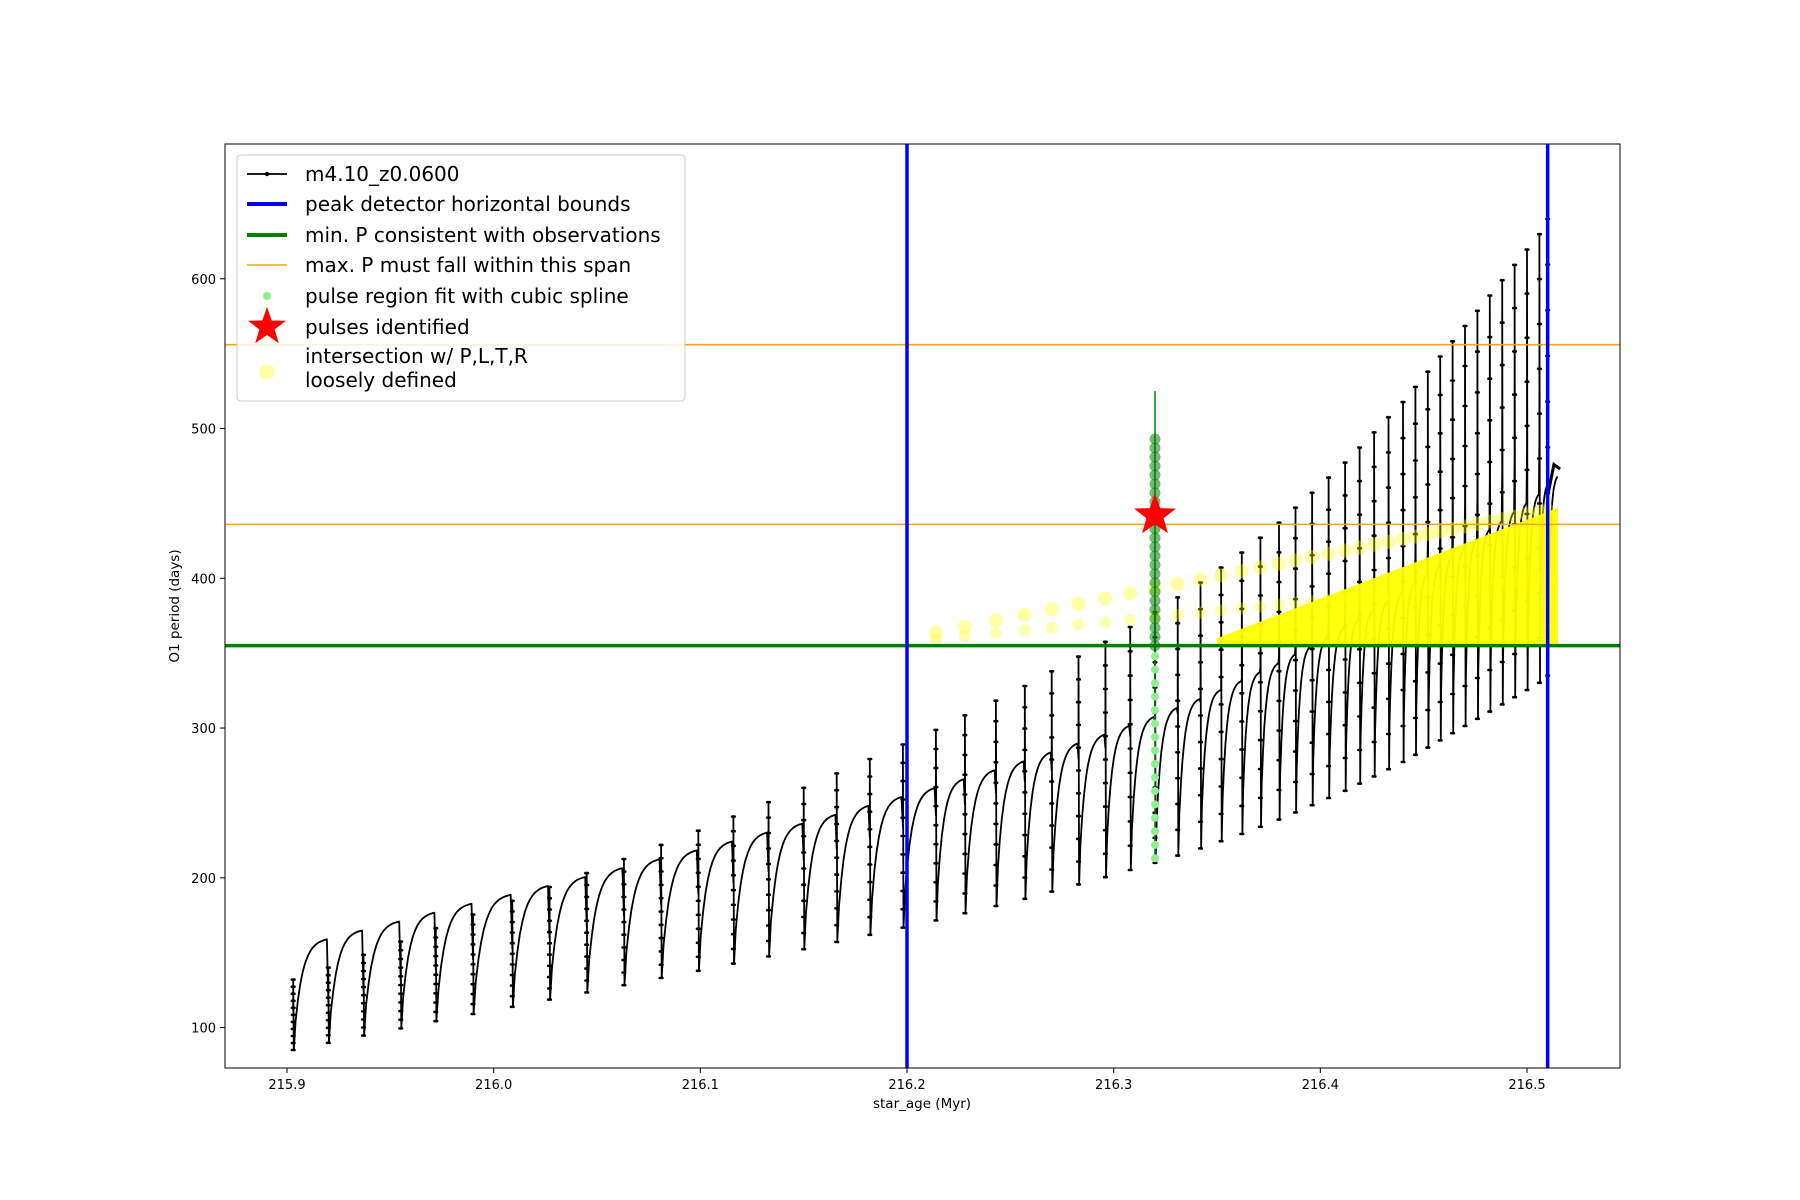 The image size is (1800, 1200). What do you see at coordinates (483, 235) in the screenshot?
I see `legend-label: min. P consistent with observations` at bounding box center [483, 235].